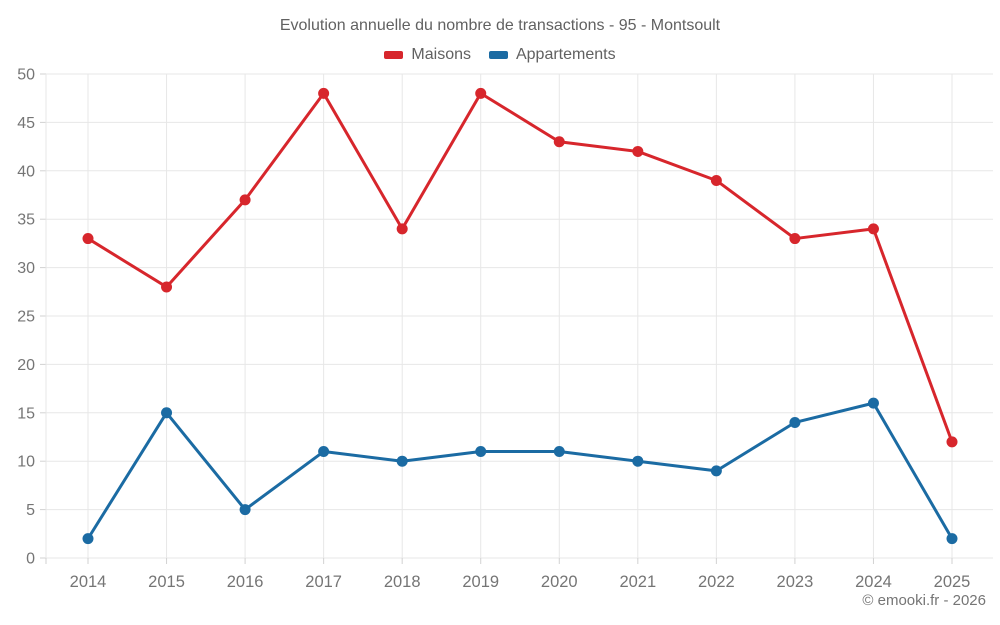 This screenshot has height=625, width=1000. Describe the element at coordinates (795, 582) in the screenshot. I see `x-tick-label: 2023` at that location.